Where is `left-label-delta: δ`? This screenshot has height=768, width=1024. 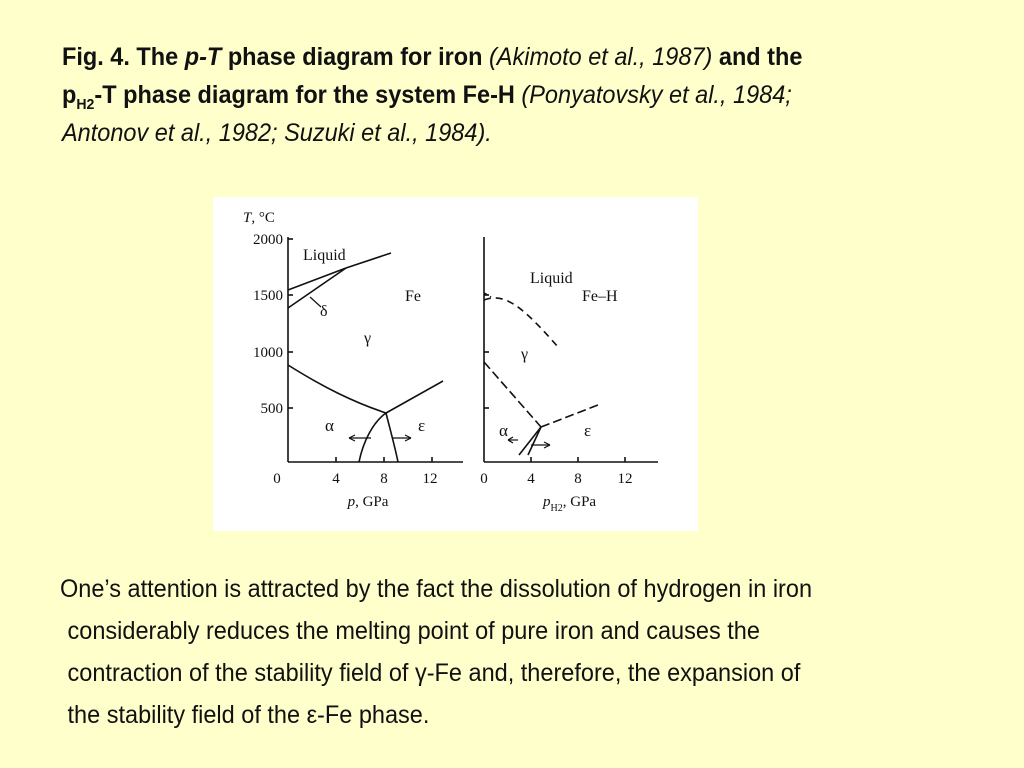
left-label-delta: δ is located at coordinates (324, 311).